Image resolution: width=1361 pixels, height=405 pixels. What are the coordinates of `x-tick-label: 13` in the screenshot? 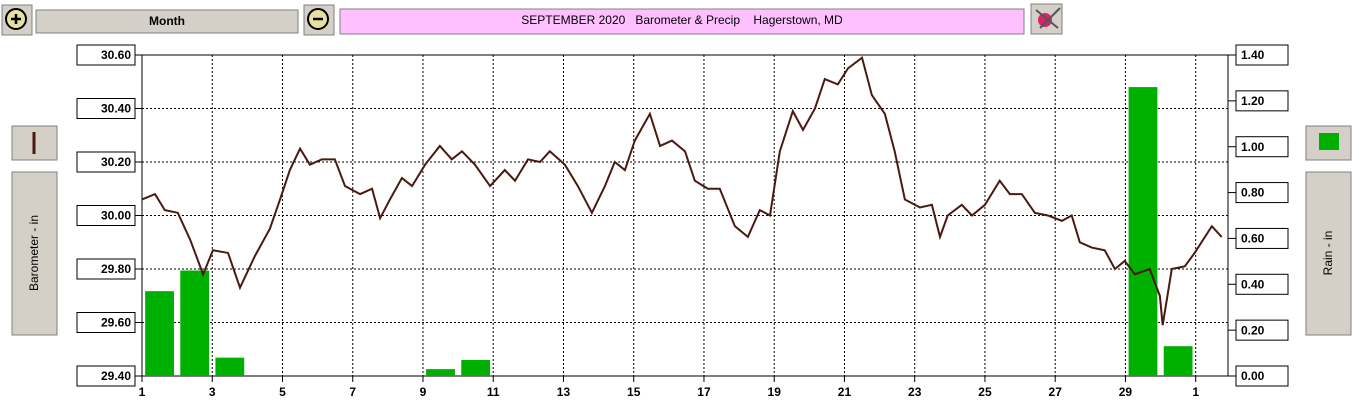 It's located at (564, 392).